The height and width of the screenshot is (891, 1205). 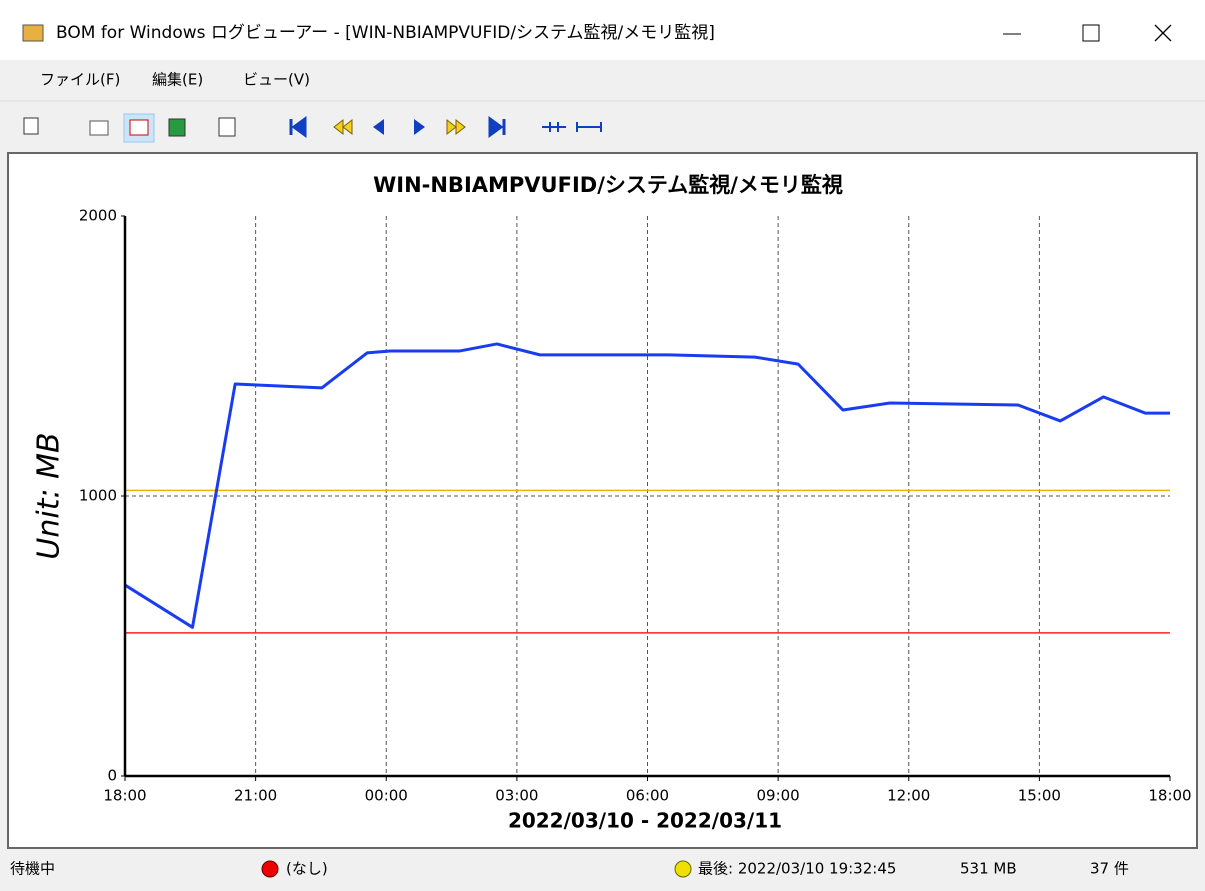 What do you see at coordinates (307, 869) in the screenshot?
I see `status-alert: (なし)` at bounding box center [307, 869].